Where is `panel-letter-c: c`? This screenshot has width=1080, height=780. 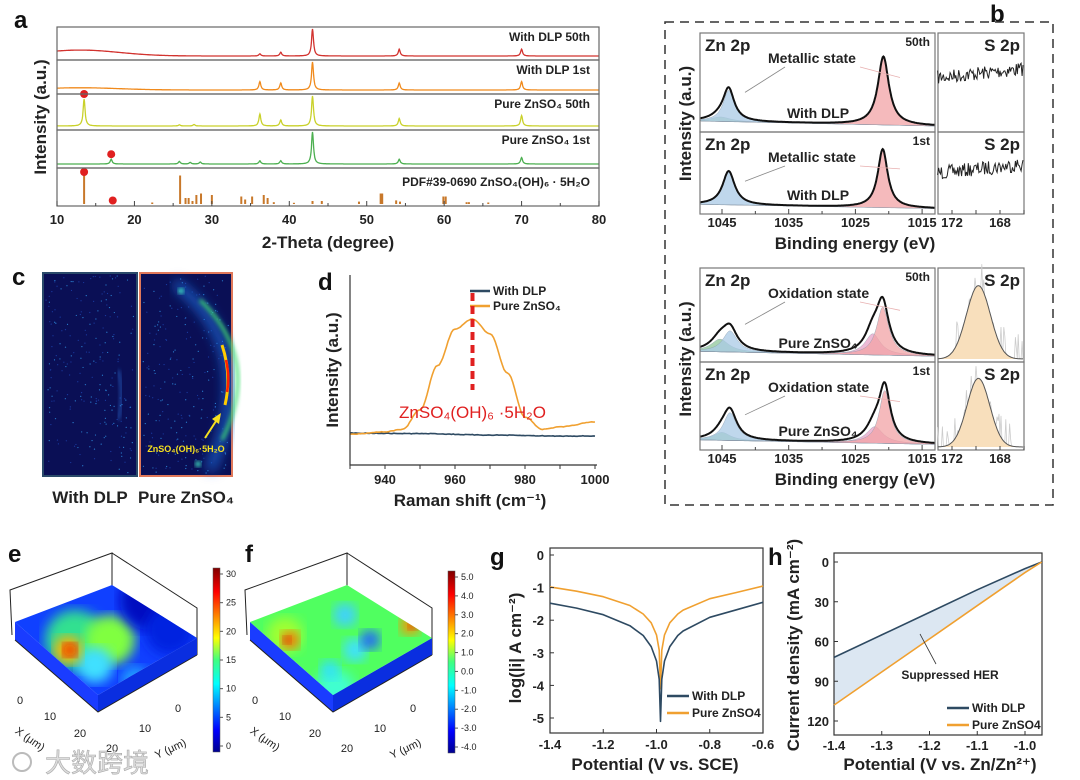
panel-letter-c: c is located at coordinates (18, 277).